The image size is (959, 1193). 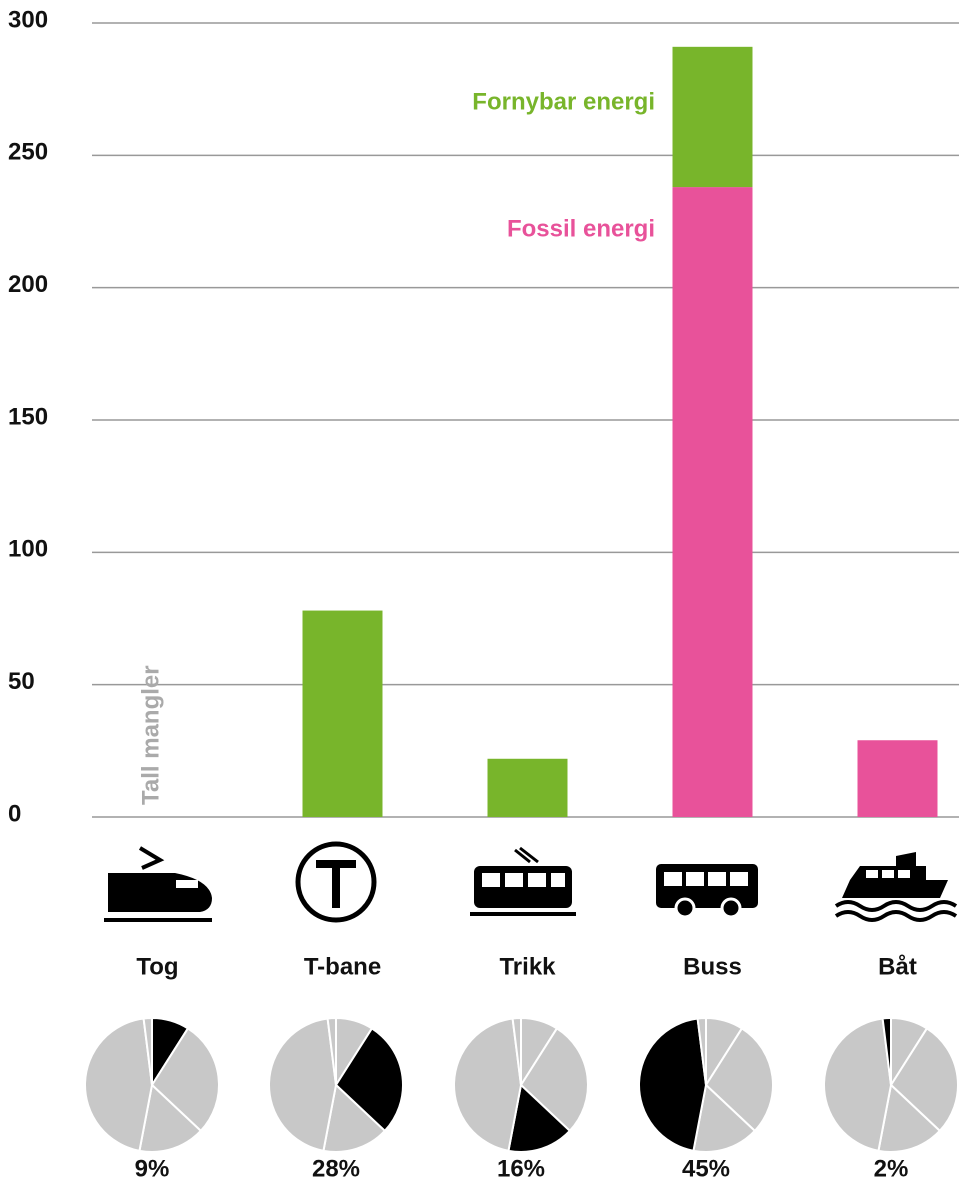 I want to click on y-tick-label: 0, so click(x=14, y=813).